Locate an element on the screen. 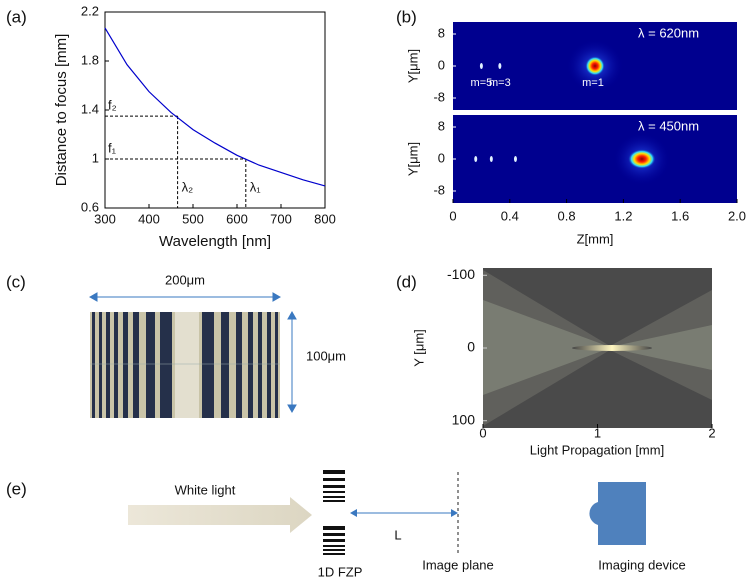  diagram-label: White light is located at coordinates (205, 489).